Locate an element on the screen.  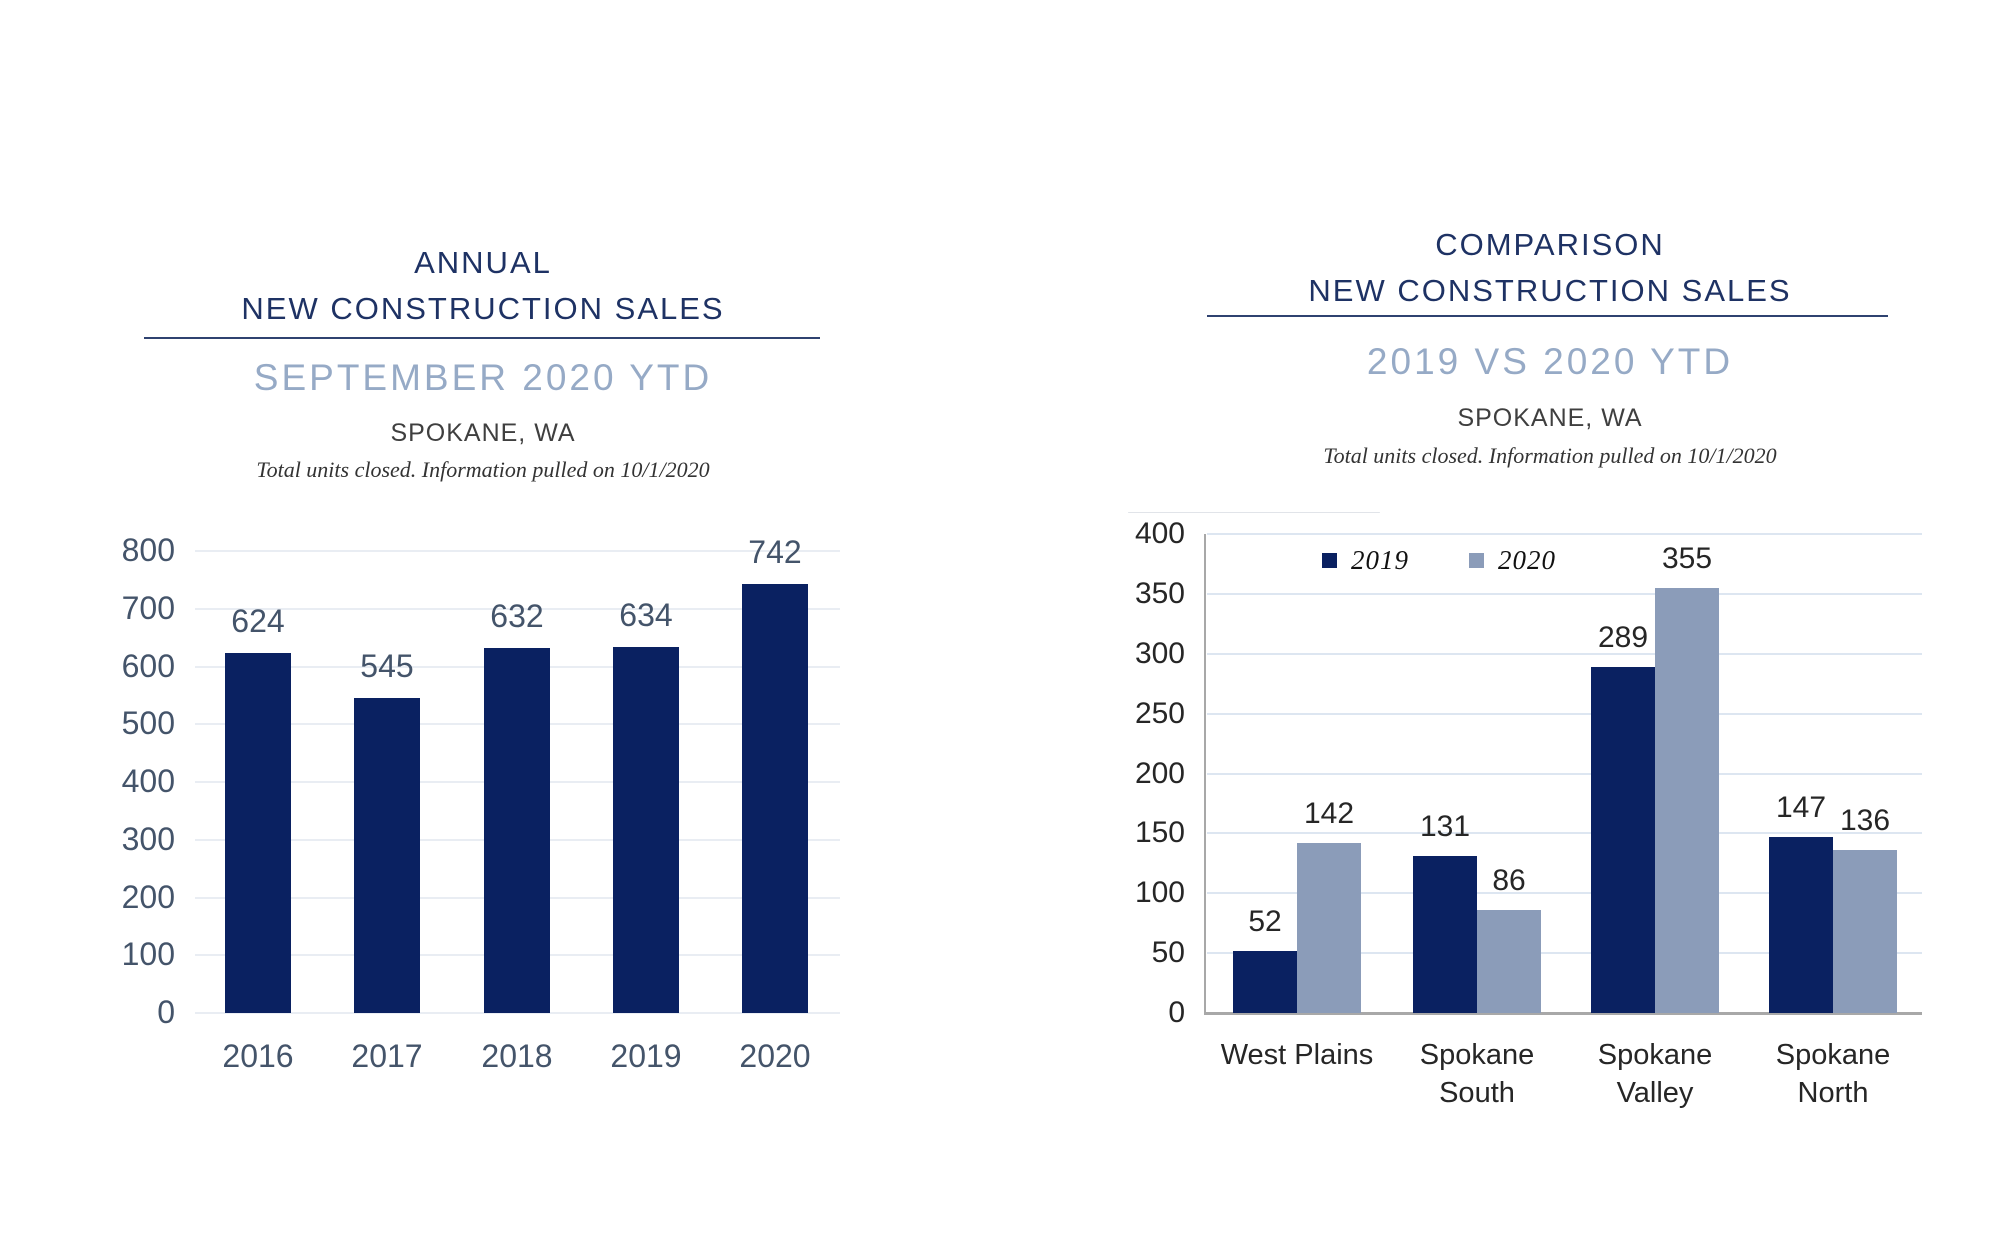
legend-swatch-2020 is located at coordinates (1476, 560).